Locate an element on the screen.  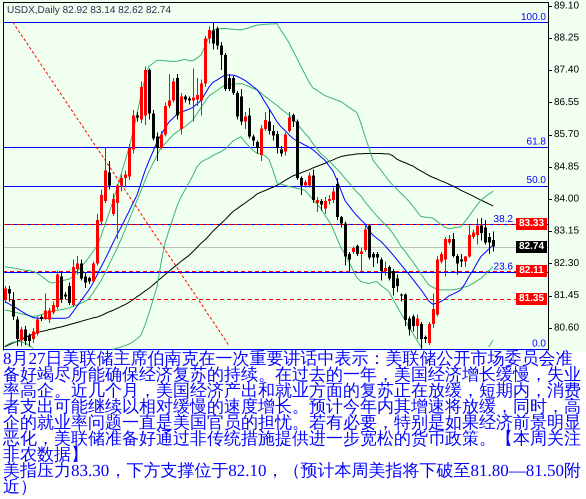
ref-line-label: 83.33 is located at coordinates (531, 224).